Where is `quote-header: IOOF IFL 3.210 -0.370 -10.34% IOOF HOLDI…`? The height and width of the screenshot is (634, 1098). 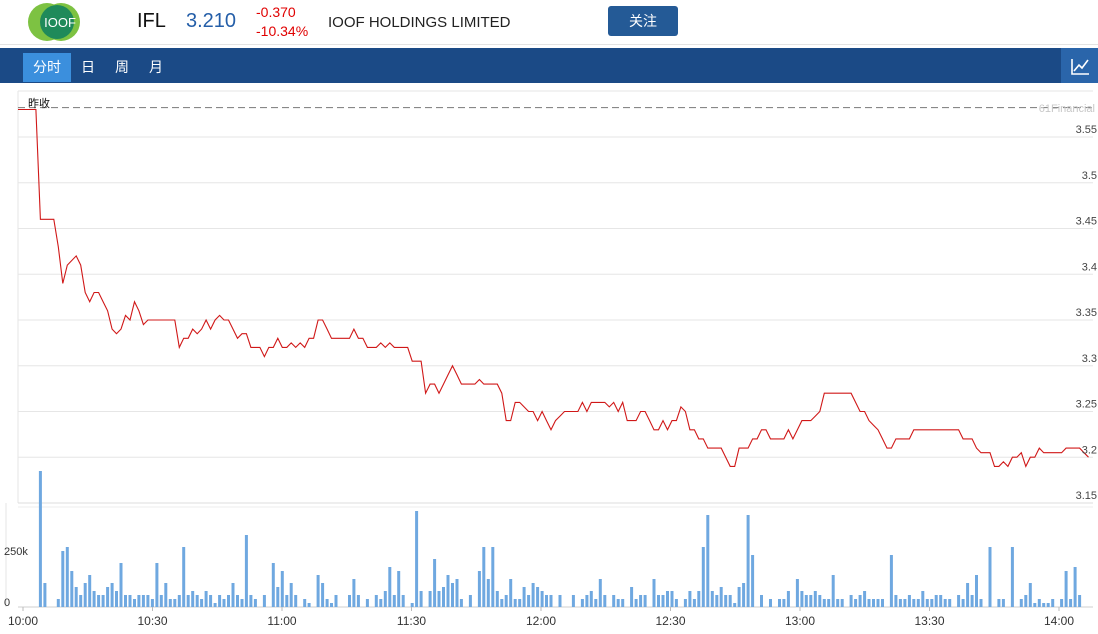 quote-header: IOOF IFL 3.210 -0.370 -10.34% IOOF HOLDI… is located at coordinates (549, 22).